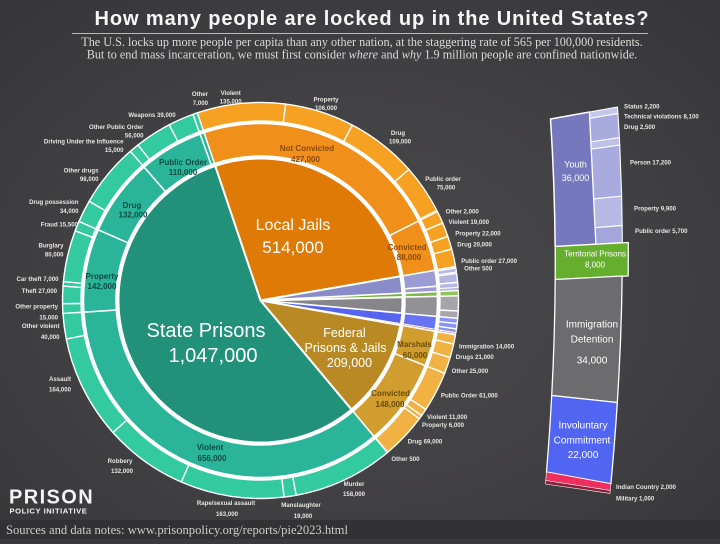 The height and width of the screenshot is (544, 720). I want to click on svg-text: Local Jails, so click(293, 225).